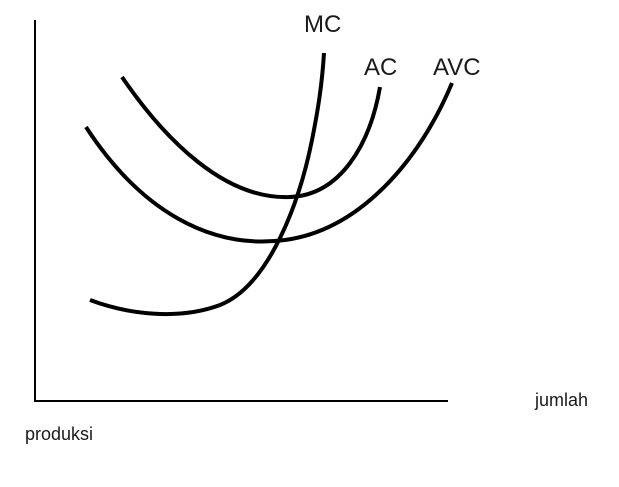 The image size is (619, 487). What do you see at coordinates (561, 400) in the screenshot?
I see `x-axis-label: jumlah` at bounding box center [561, 400].